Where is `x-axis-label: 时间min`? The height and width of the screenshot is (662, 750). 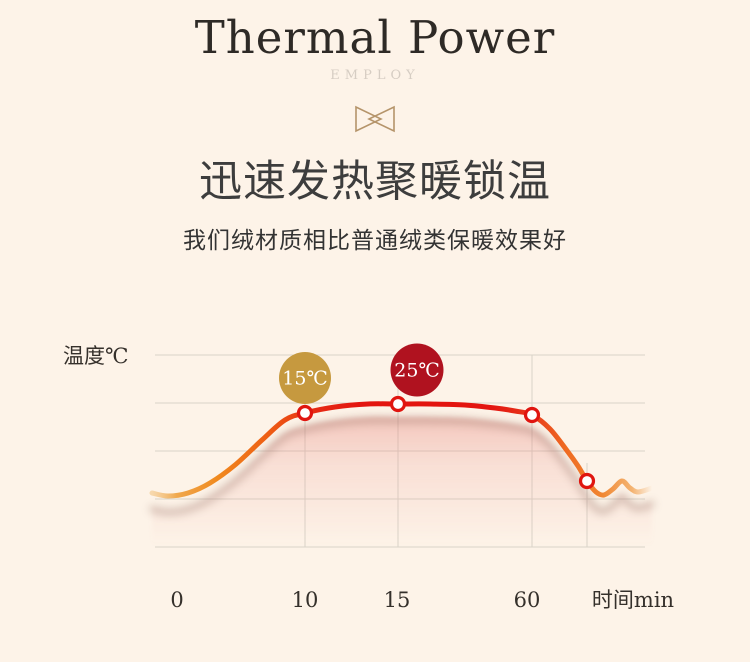 x-axis-label: 时间min is located at coordinates (633, 600).